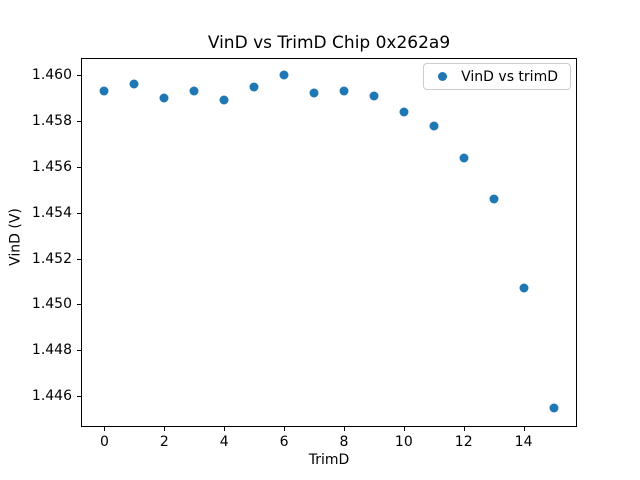 This screenshot has width=640, height=480. I want to click on y-axis-label: VinD (V), so click(15, 237).